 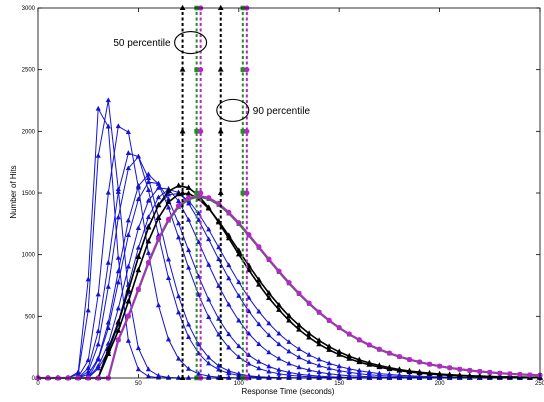 What do you see at coordinates (38, 384) in the screenshot?
I see `x-tick-label: 0` at bounding box center [38, 384].